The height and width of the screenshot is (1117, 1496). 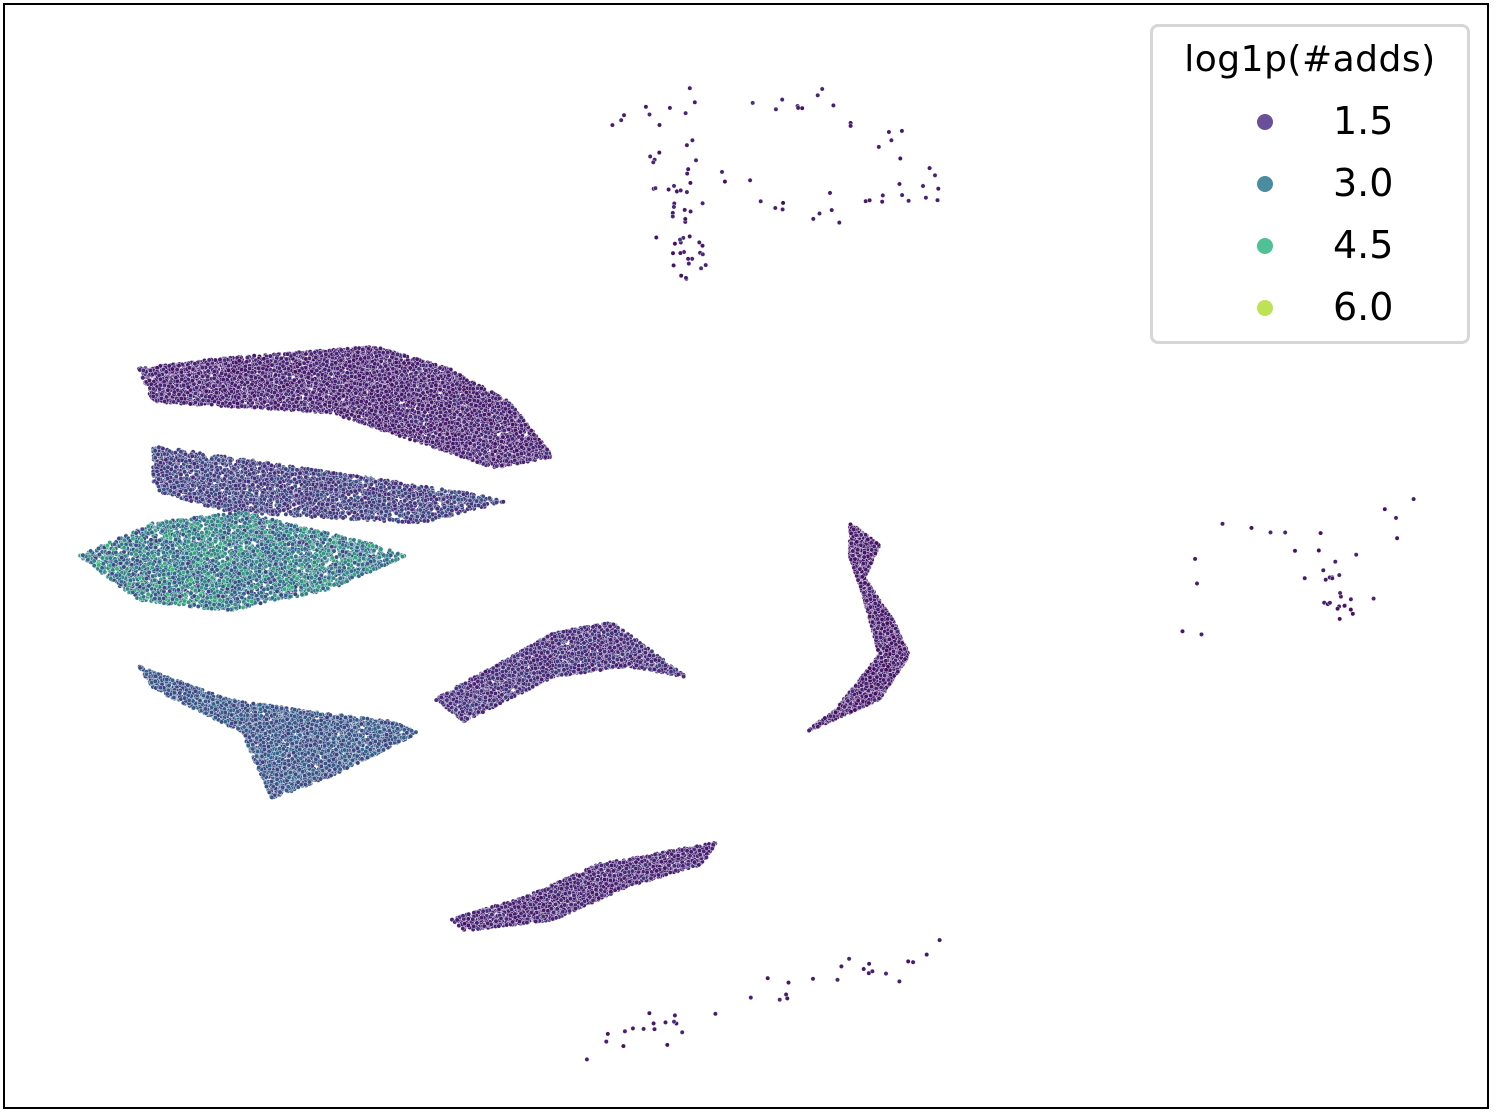 What do you see at coordinates (345, 407) in the screenshot?
I see `cluster` at bounding box center [345, 407].